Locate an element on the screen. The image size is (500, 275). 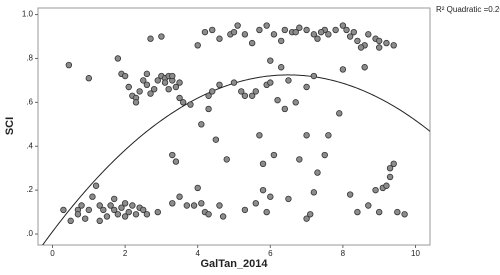
y-tick-label: .4 is located at coordinates (29, 145).